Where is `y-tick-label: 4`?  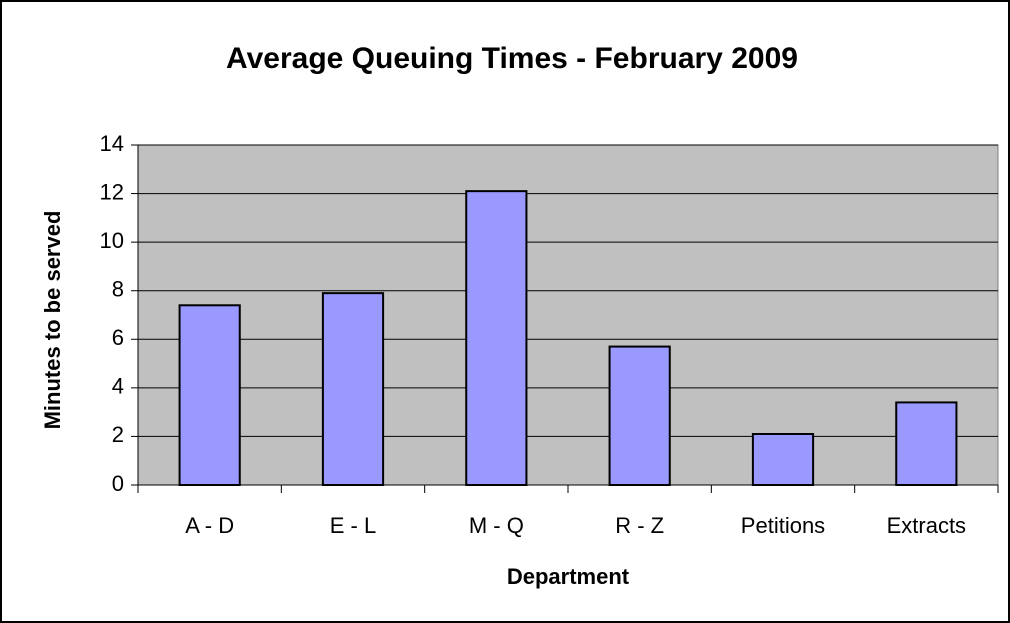
y-tick-label: 4 is located at coordinates (118, 386).